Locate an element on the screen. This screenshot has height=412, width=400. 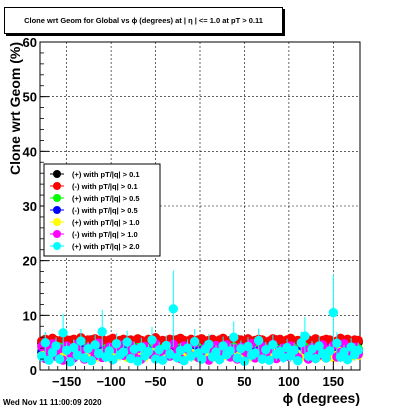
y-tick-label: 30 is located at coordinates (30, 206).